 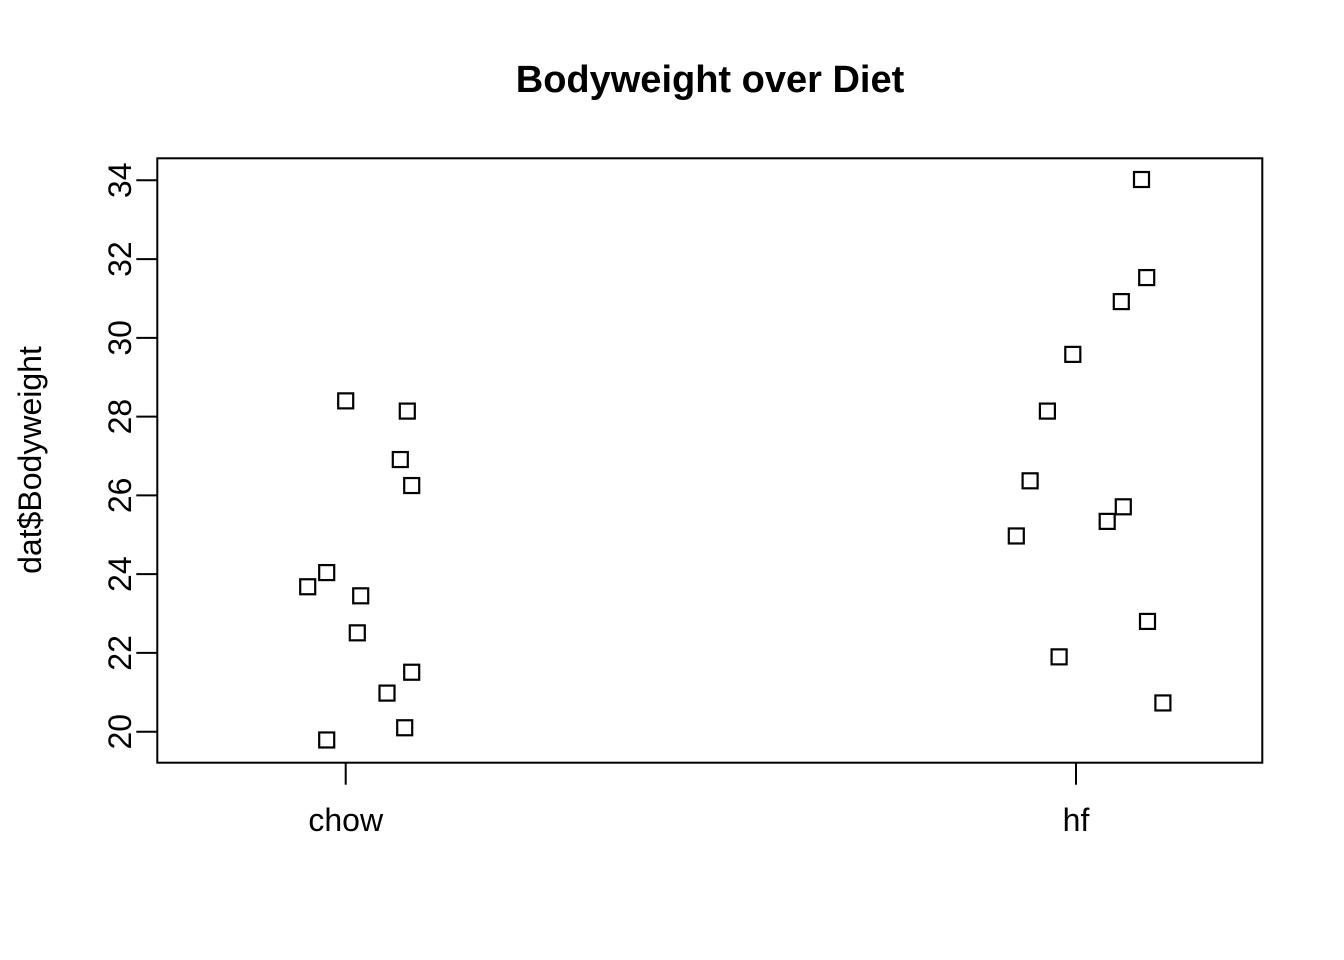 What do you see at coordinates (120, 338) in the screenshot?
I see `y-tick-label: 30` at bounding box center [120, 338].